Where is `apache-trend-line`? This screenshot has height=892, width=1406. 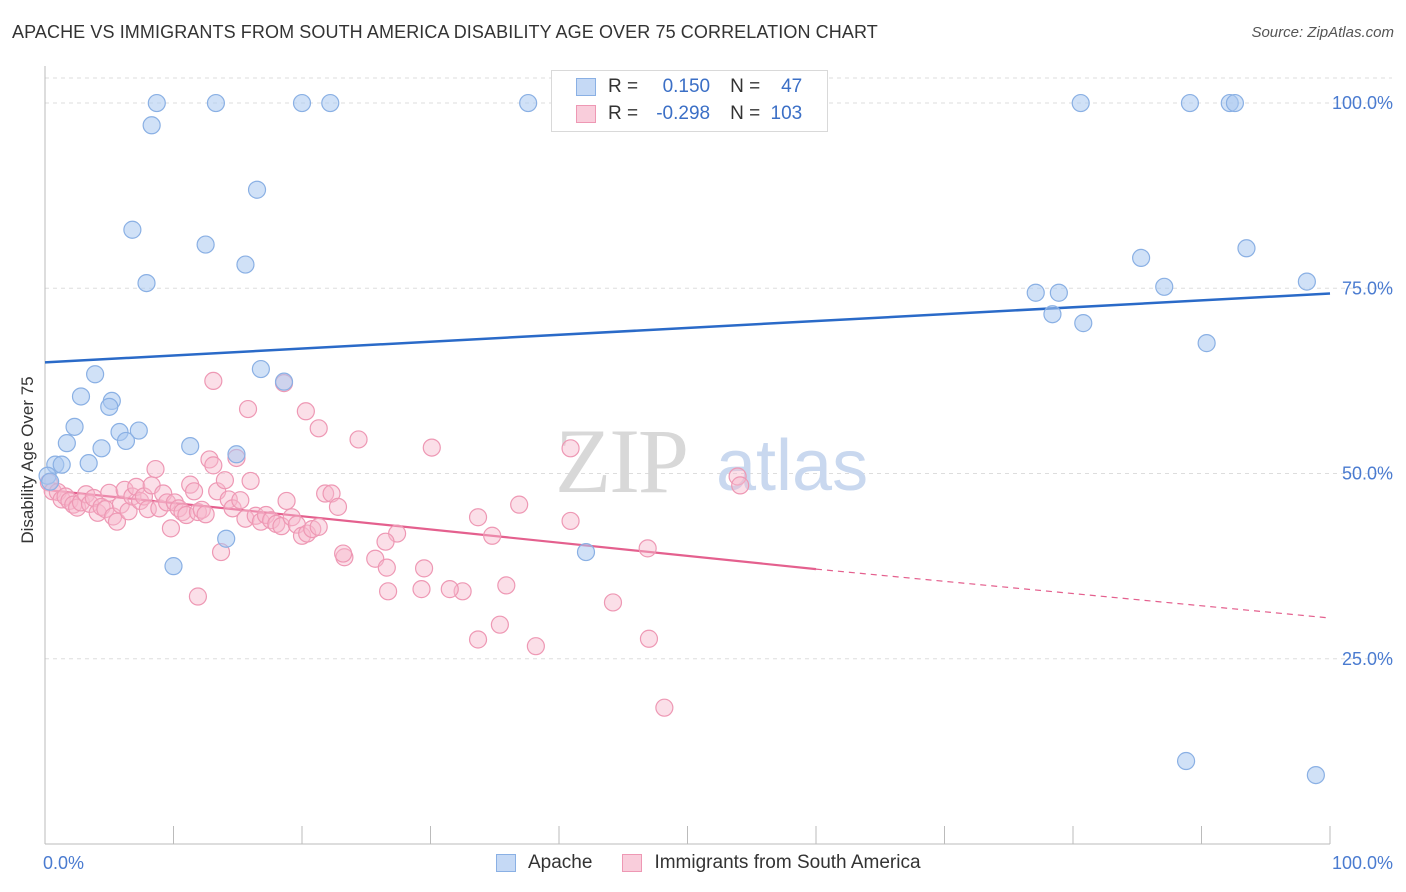 apache-trend-line is located at coordinates (687, 328).